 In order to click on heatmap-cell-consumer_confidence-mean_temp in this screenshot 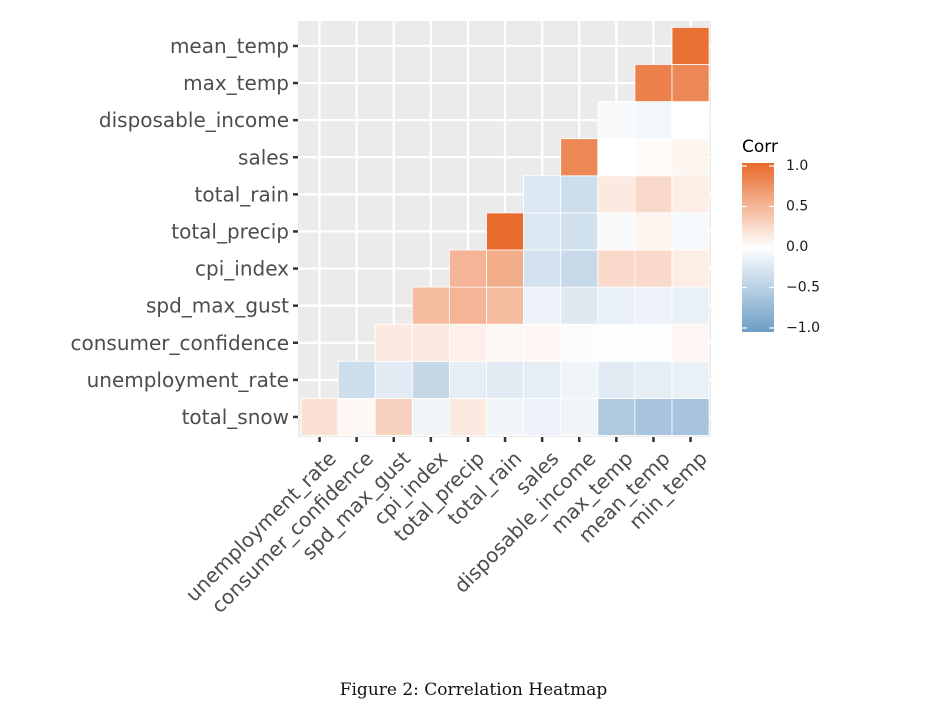, I will do `click(653, 342)`.